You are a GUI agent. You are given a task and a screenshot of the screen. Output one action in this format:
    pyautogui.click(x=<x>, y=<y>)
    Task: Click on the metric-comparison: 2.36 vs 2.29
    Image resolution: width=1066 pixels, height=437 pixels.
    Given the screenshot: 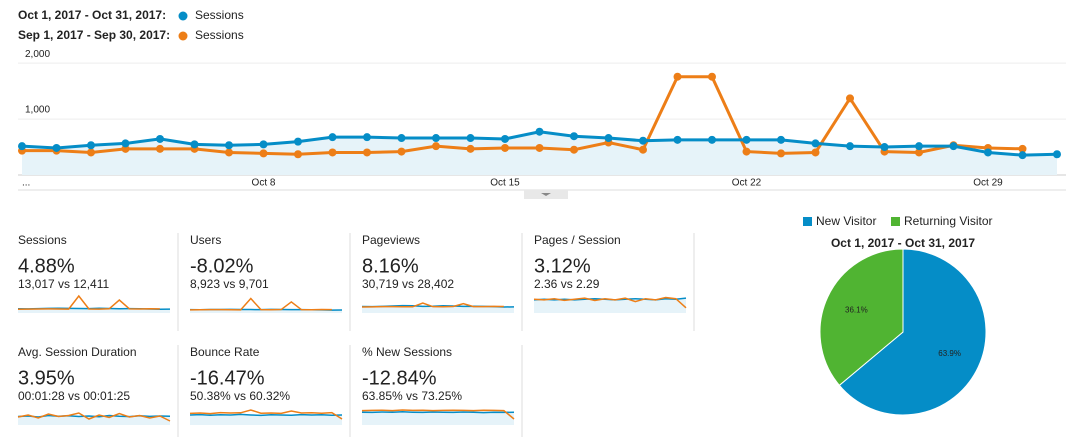 What is the action you would take?
    pyautogui.click(x=567, y=284)
    